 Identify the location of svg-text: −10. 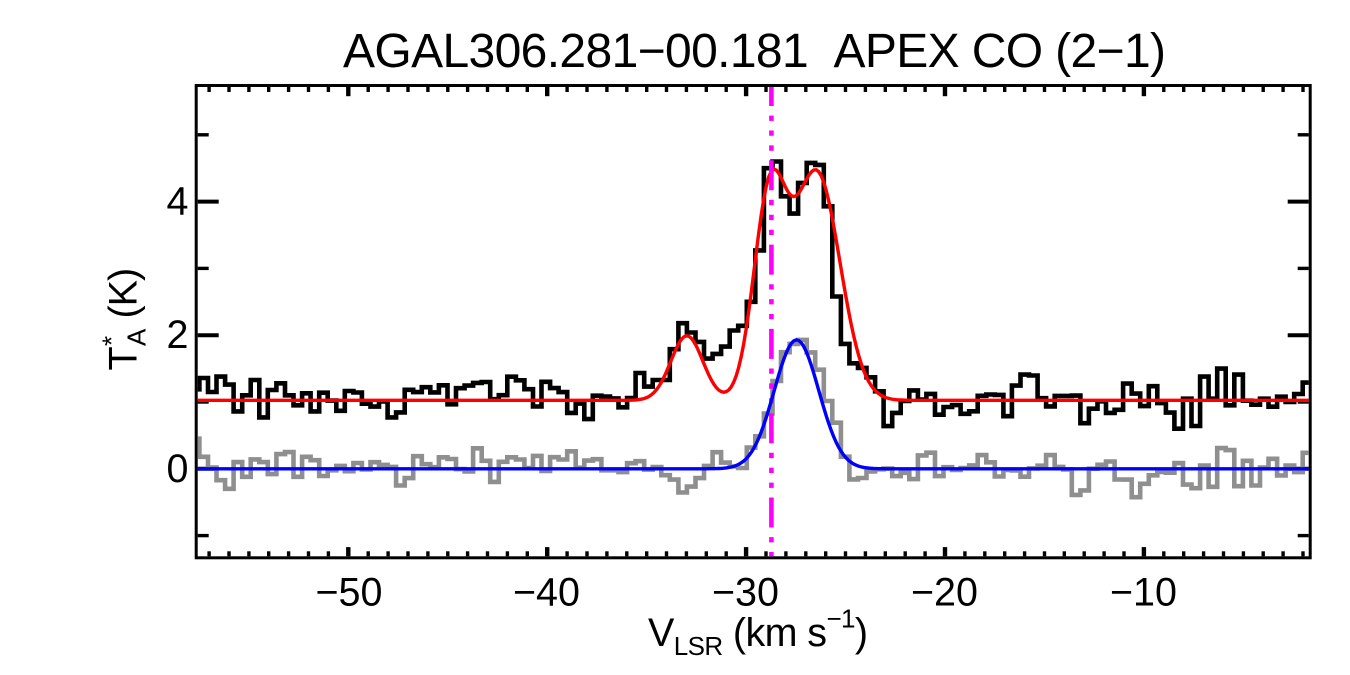
(1143, 593).